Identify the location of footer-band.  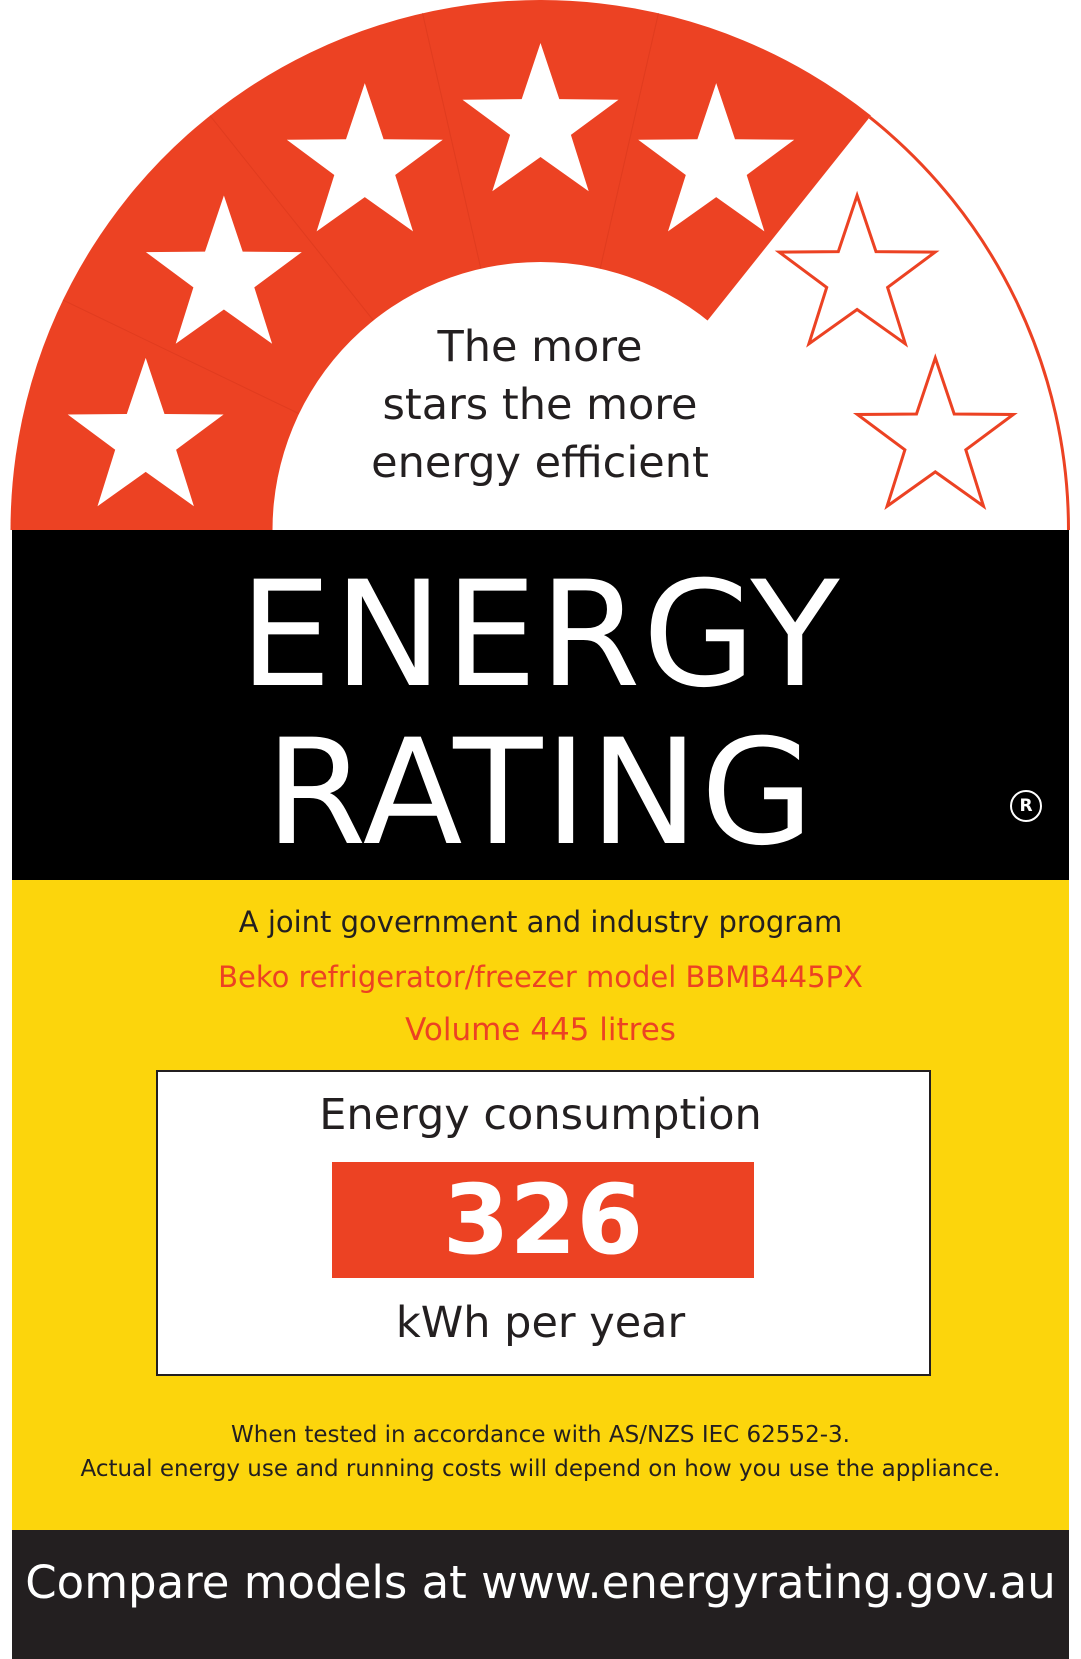
(540, 1594).